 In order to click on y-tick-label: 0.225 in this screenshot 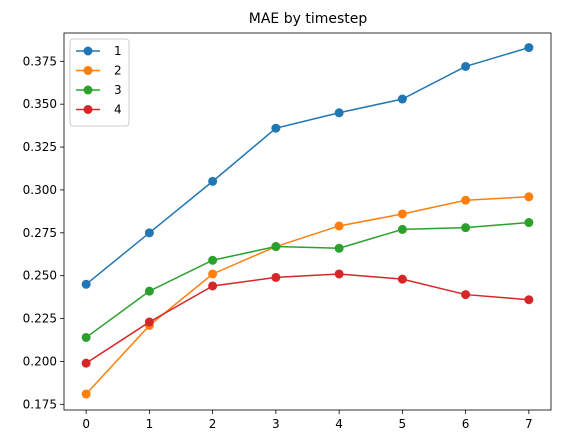, I will do `click(40, 319)`.